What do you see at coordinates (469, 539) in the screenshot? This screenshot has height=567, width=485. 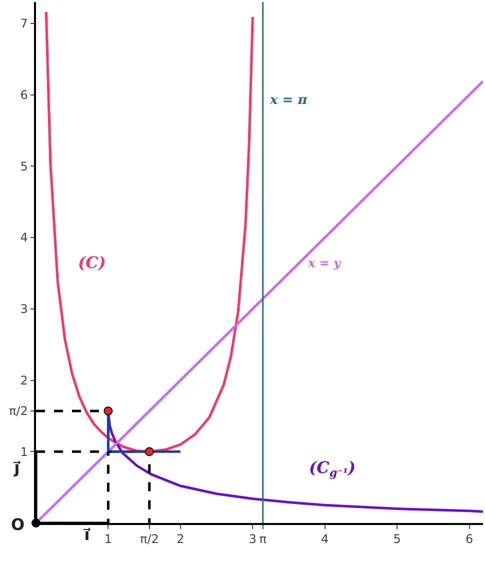 I see `x-tick-label: 6` at bounding box center [469, 539].